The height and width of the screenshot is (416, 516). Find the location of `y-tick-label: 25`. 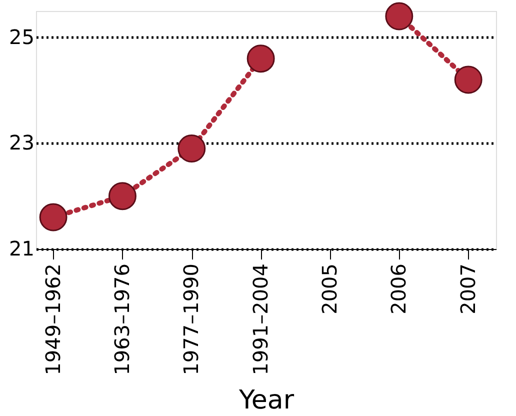

y-tick-label: 25 is located at coordinates (21, 36).